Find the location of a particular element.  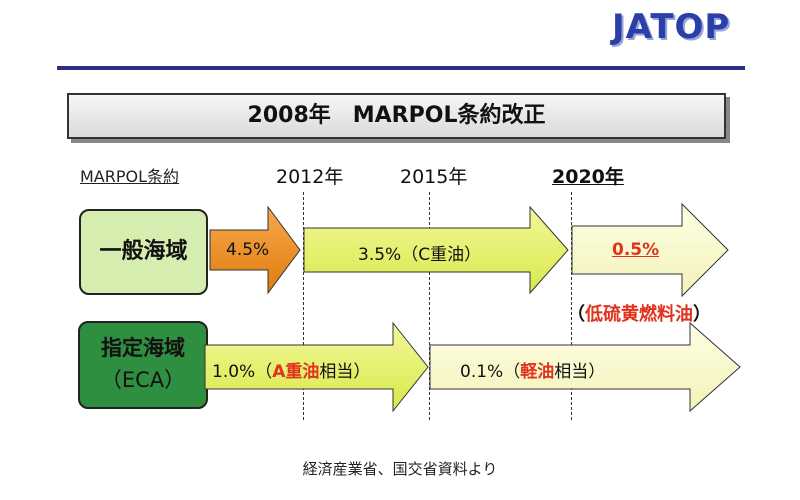

eca-subtitle: （ECA） is located at coordinates (143, 380).